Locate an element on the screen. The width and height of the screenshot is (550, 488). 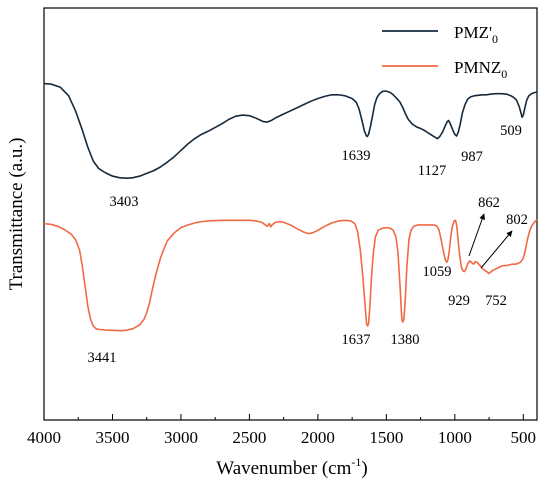
legend: PMZ'0 PMNZ0 is located at coordinates (444, 52).